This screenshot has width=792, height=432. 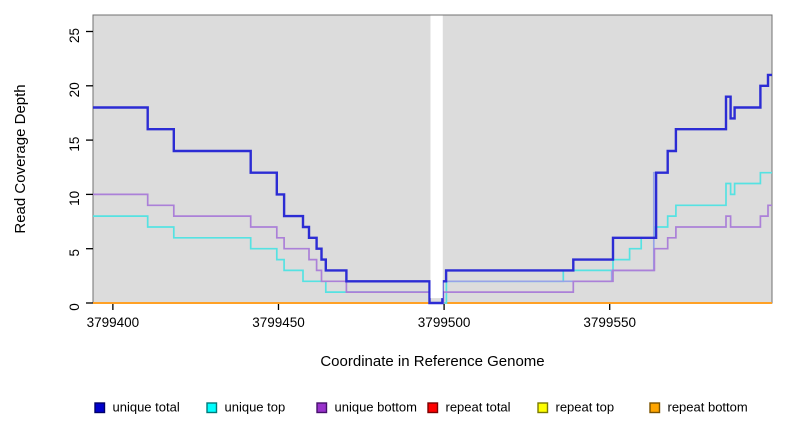 I want to click on y-tick-label: 25, so click(x=74, y=35).